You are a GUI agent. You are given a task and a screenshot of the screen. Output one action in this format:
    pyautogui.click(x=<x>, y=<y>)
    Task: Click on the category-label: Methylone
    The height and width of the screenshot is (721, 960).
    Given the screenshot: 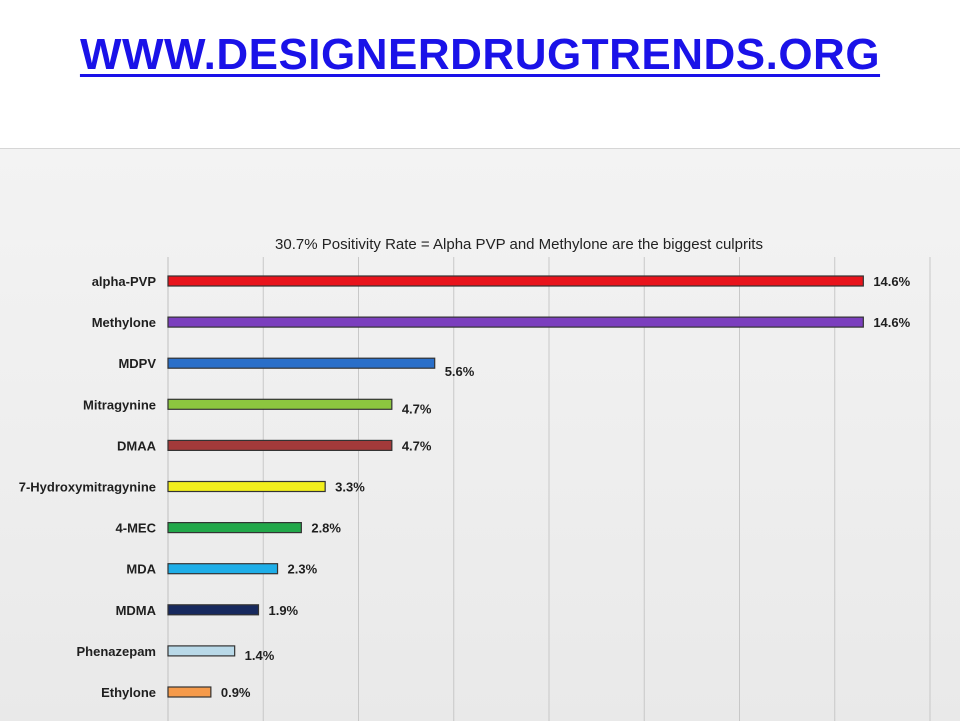 What is the action you would take?
    pyautogui.click(x=124, y=322)
    